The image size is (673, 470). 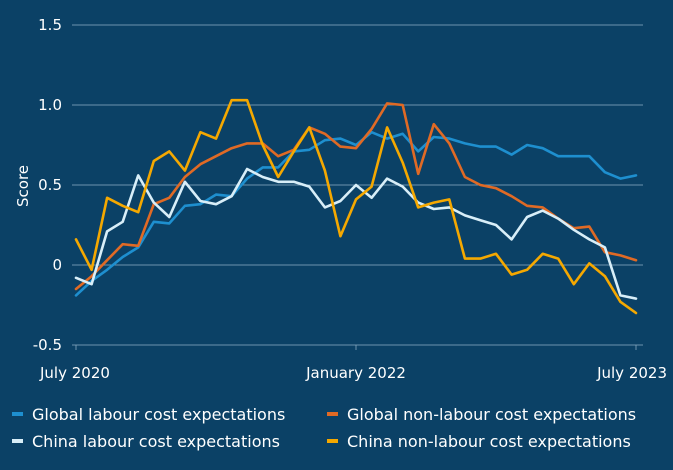 I want to click on legend-item-global-non-labour: Global non-labour cost expectations, so click(x=481, y=414).